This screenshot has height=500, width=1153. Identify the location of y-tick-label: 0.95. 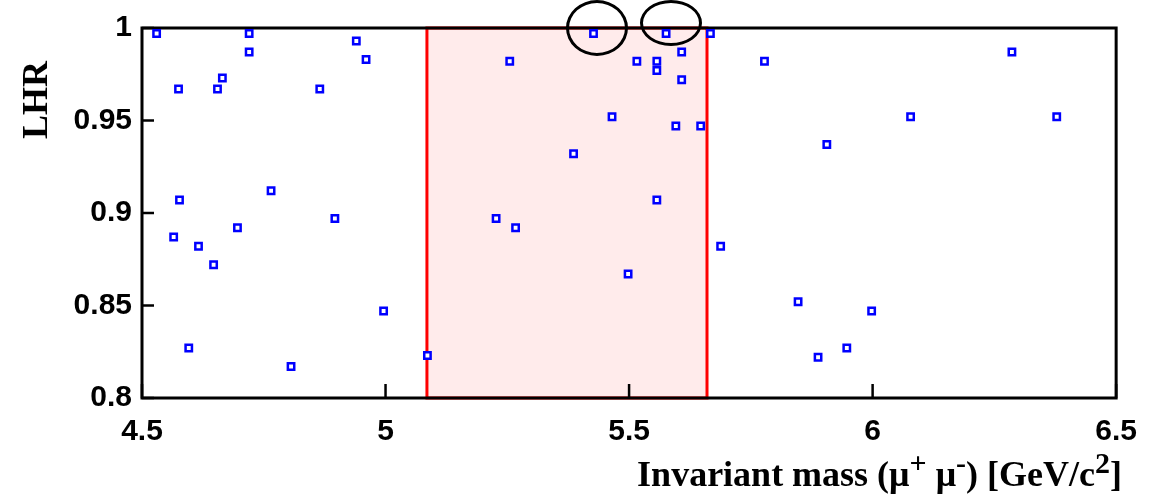
(102, 118).